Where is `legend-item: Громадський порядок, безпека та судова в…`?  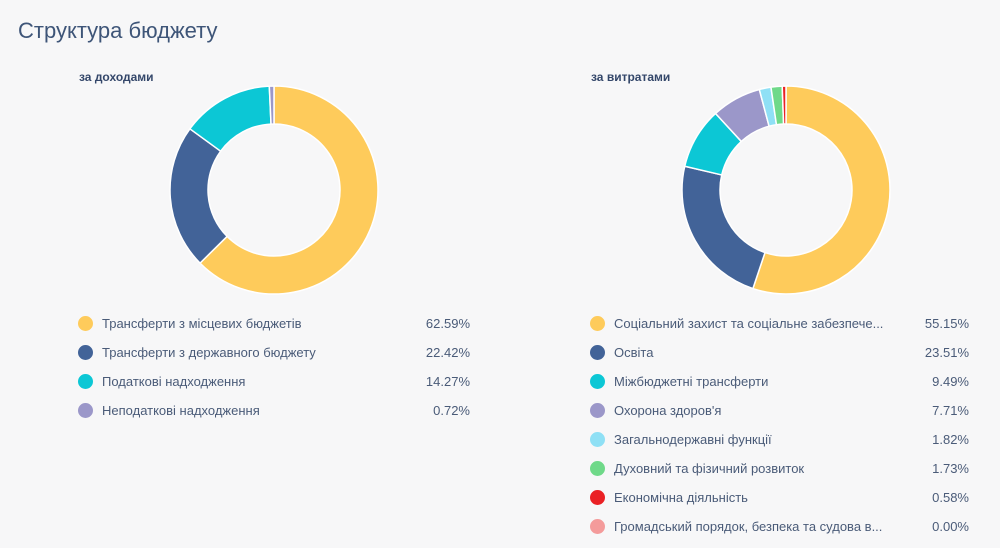
legend-item: Громадський порядок, безпека та судова в… is located at coordinates (771, 526).